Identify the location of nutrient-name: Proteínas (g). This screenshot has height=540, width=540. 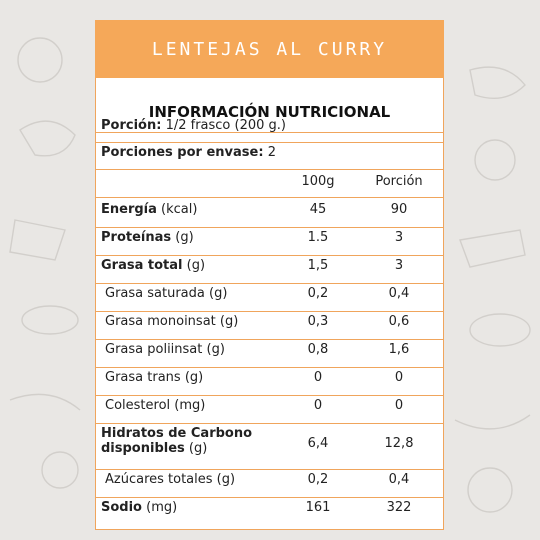
(186, 237).